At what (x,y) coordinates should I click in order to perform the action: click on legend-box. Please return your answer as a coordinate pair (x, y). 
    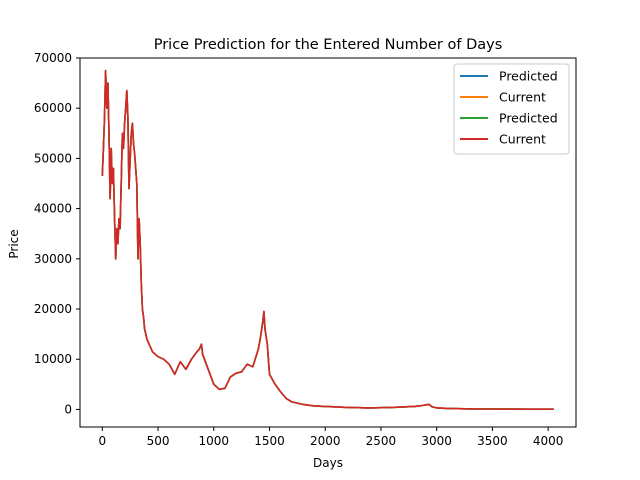
    Looking at the image, I should click on (511, 109).